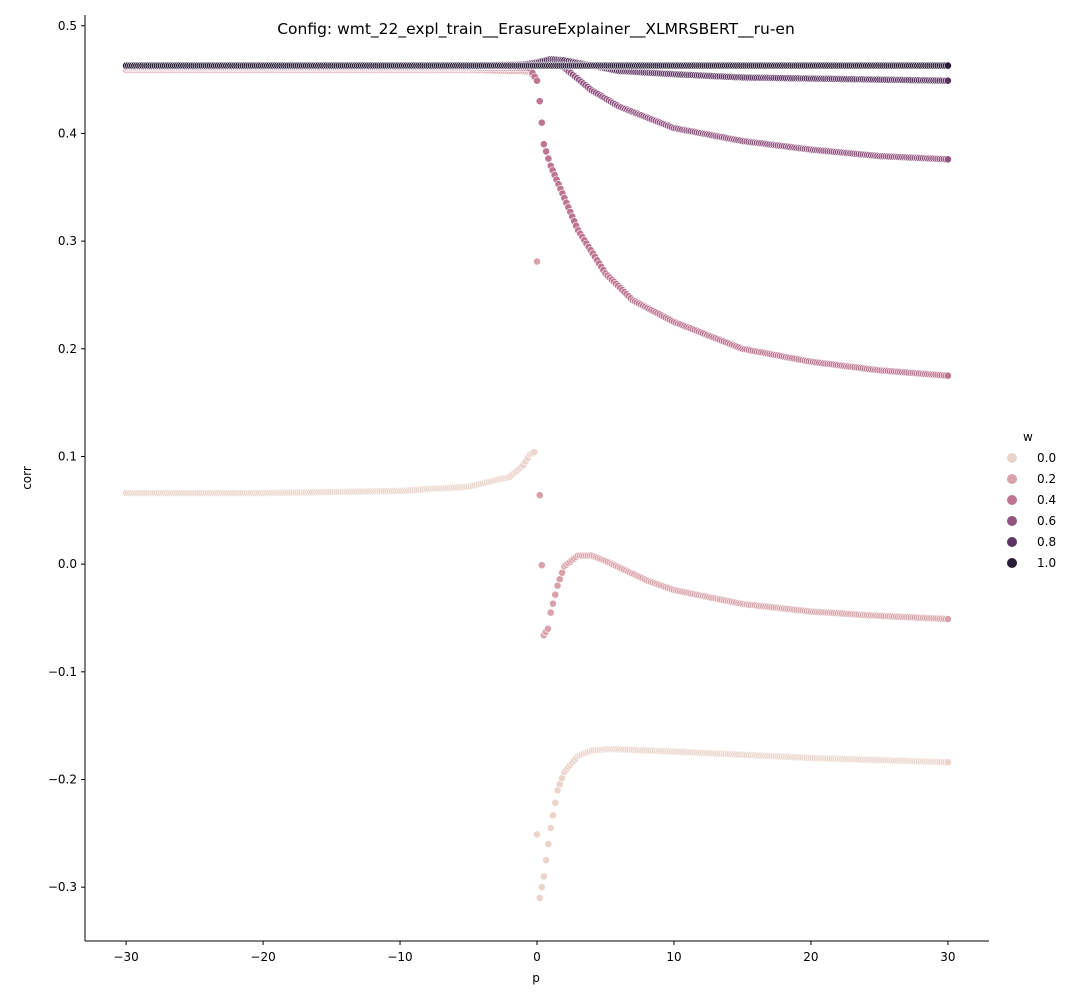 The width and height of the screenshot is (1072, 1004). I want to click on y-tick-label: −0.3, so click(62, 887).